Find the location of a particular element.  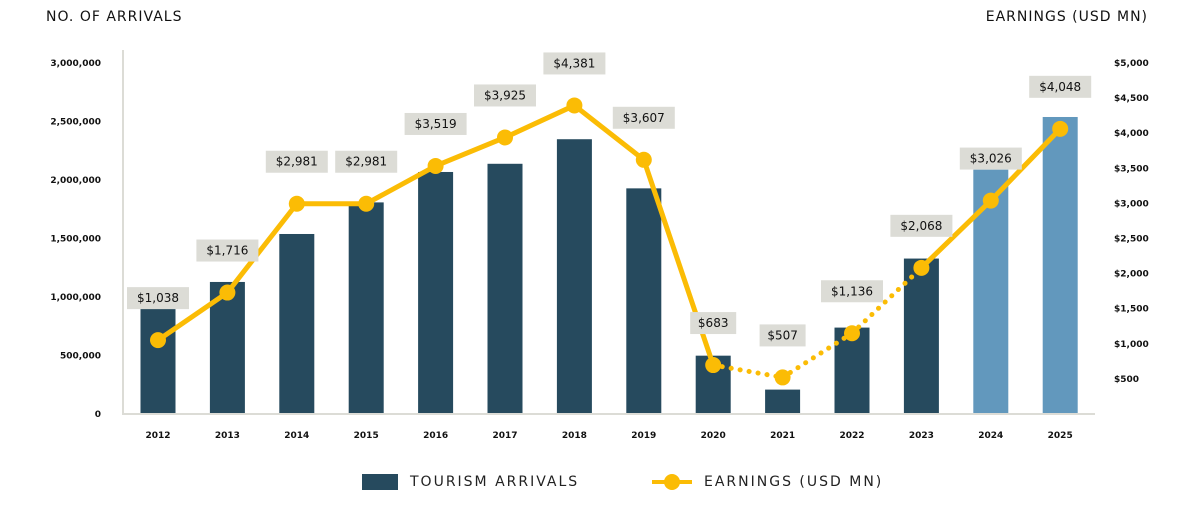

data-label: $4,381 is located at coordinates (574, 63).